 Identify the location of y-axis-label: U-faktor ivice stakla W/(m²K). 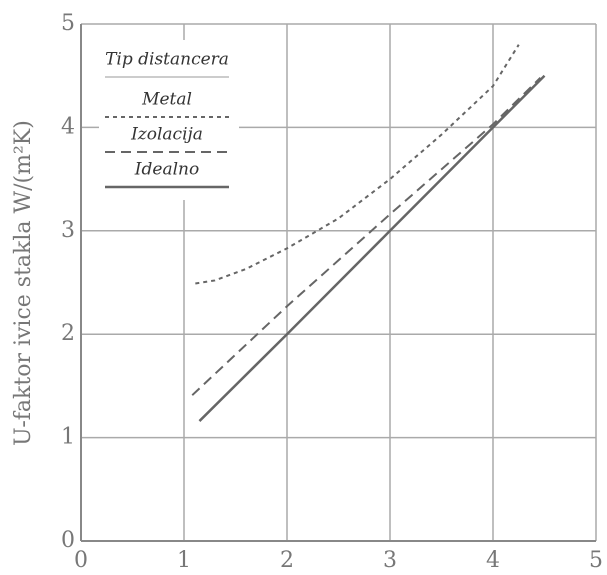
(23, 283).